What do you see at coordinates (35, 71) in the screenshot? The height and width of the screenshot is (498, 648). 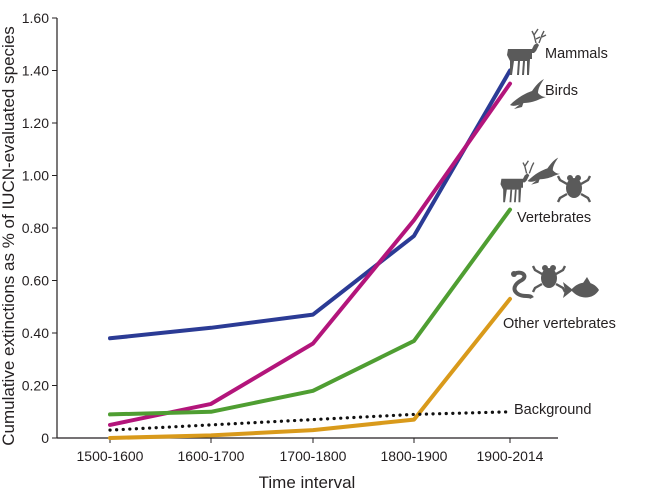 I see `y-tick-label: 1.40` at bounding box center [35, 71].